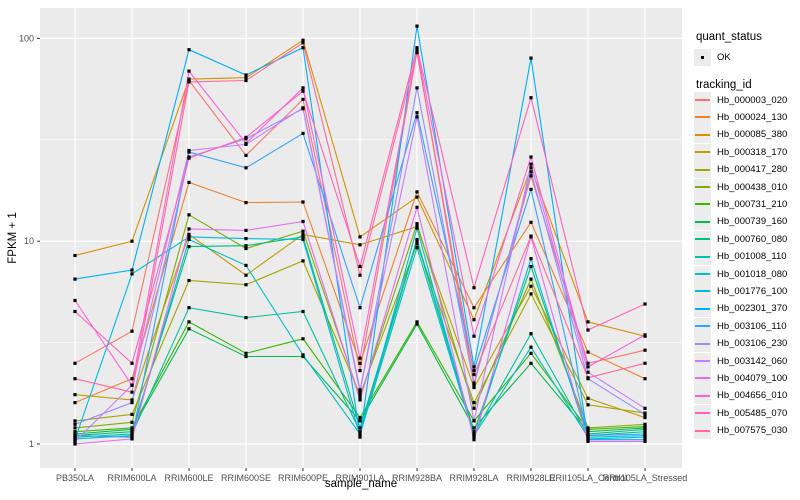  I want to click on legend-entry-label: Hb_003142_060, so click(752, 361).